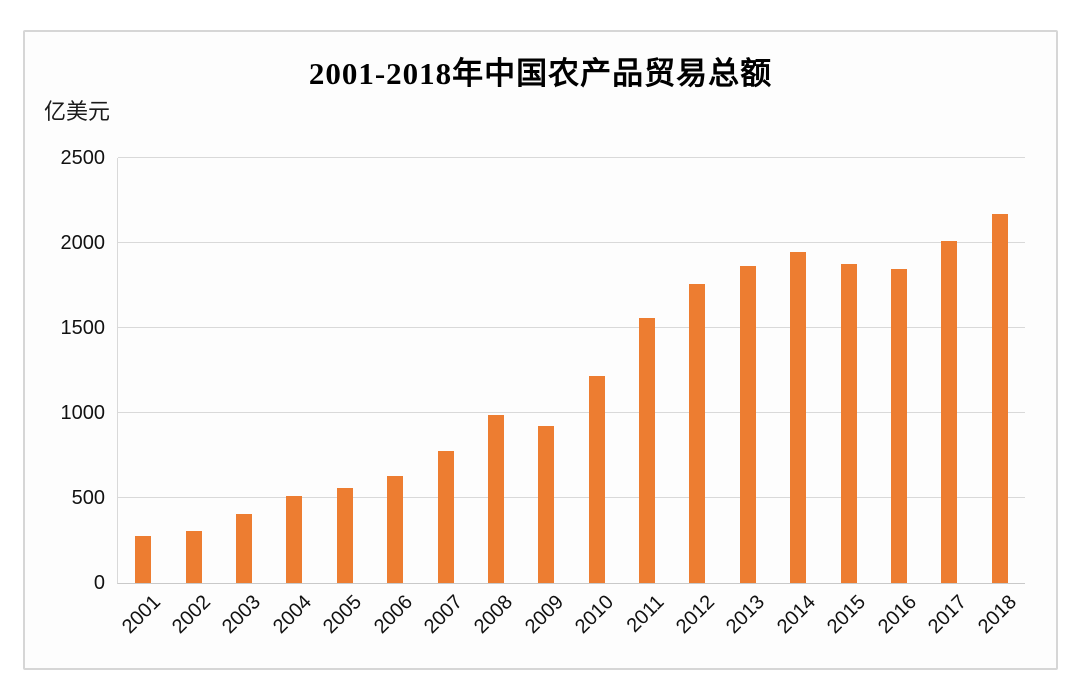 The height and width of the screenshot is (699, 1080). I want to click on bar-slot-2006: 2006, so click(395, 398).